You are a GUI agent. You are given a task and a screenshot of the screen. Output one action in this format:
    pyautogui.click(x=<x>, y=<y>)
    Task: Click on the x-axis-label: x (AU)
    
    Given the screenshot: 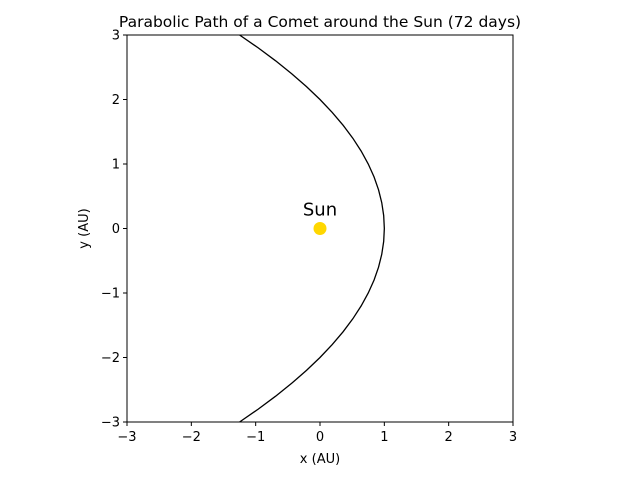 What is the action you would take?
    pyautogui.click(x=320, y=459)
    